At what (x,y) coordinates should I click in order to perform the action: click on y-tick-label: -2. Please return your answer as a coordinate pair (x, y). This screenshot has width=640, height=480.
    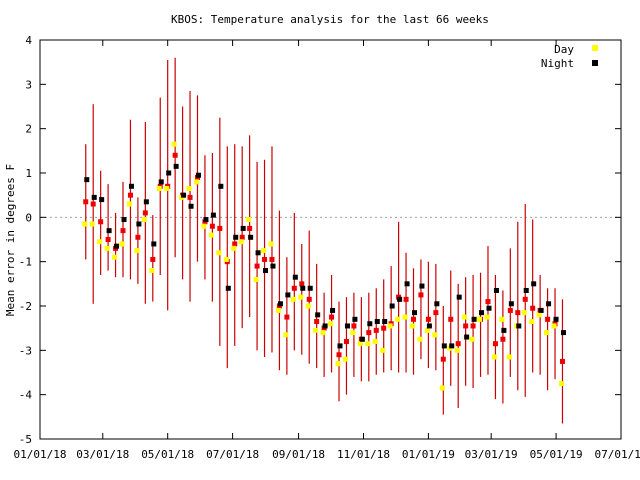
    Looking at the image, I should click on (25, 306).